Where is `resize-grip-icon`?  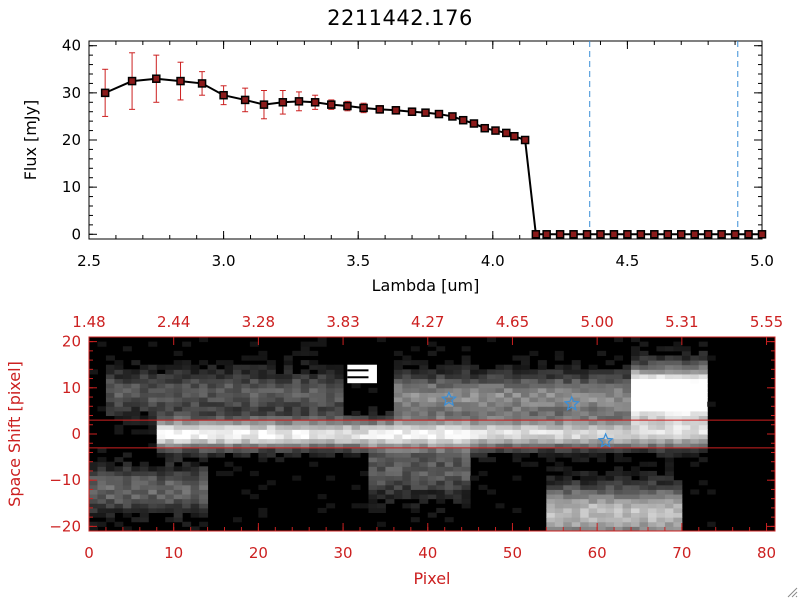 resize-grip-icon is located at coordinates (792, 592).